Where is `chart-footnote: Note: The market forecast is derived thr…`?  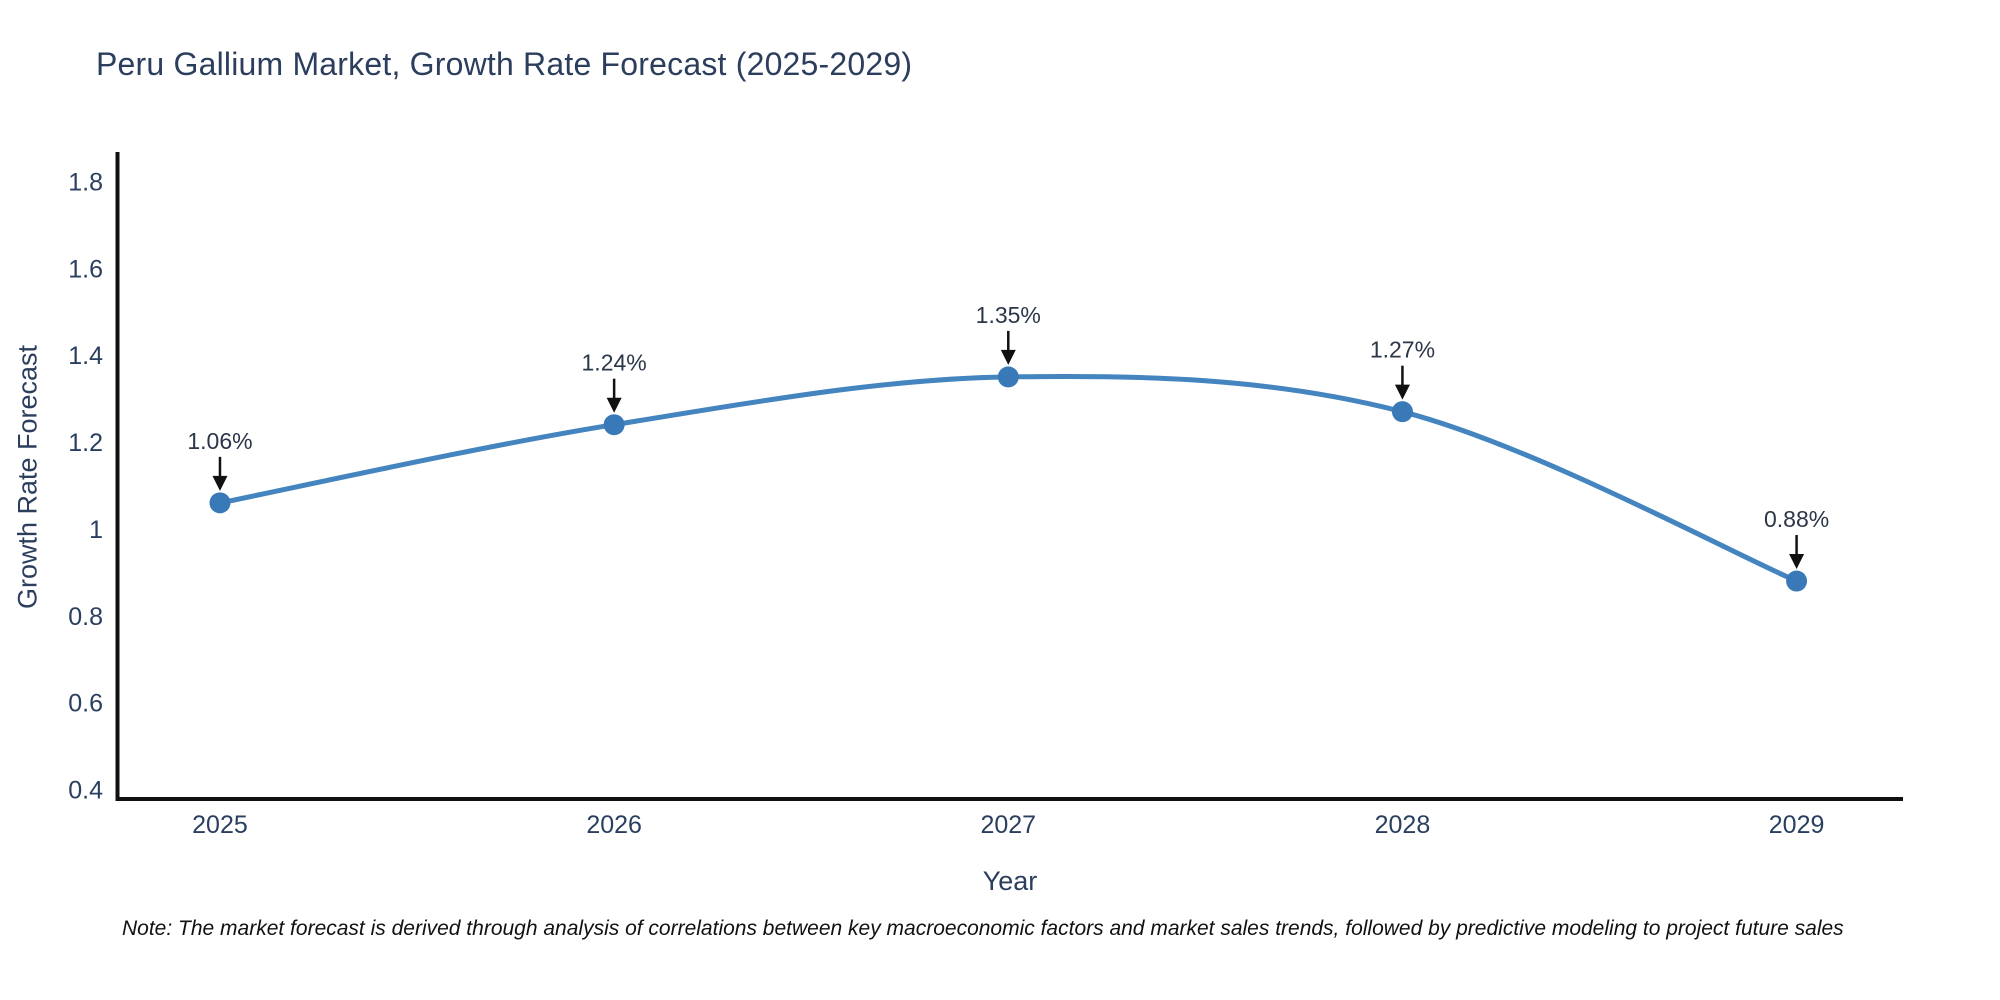 chart-footnote: Note: The market forecast is derived thr… is located at coordinates (983, 928).